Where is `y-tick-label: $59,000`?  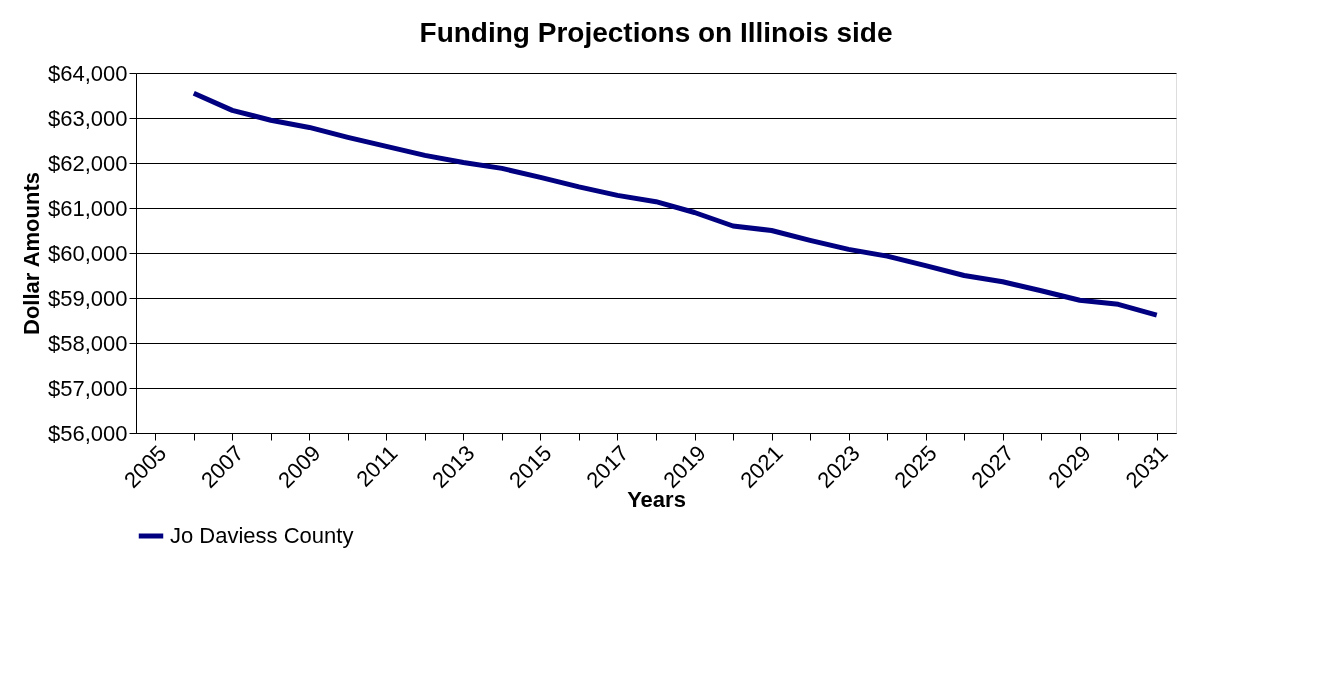 y-tick-label: $59,000 is located at coordinates (87, 298).